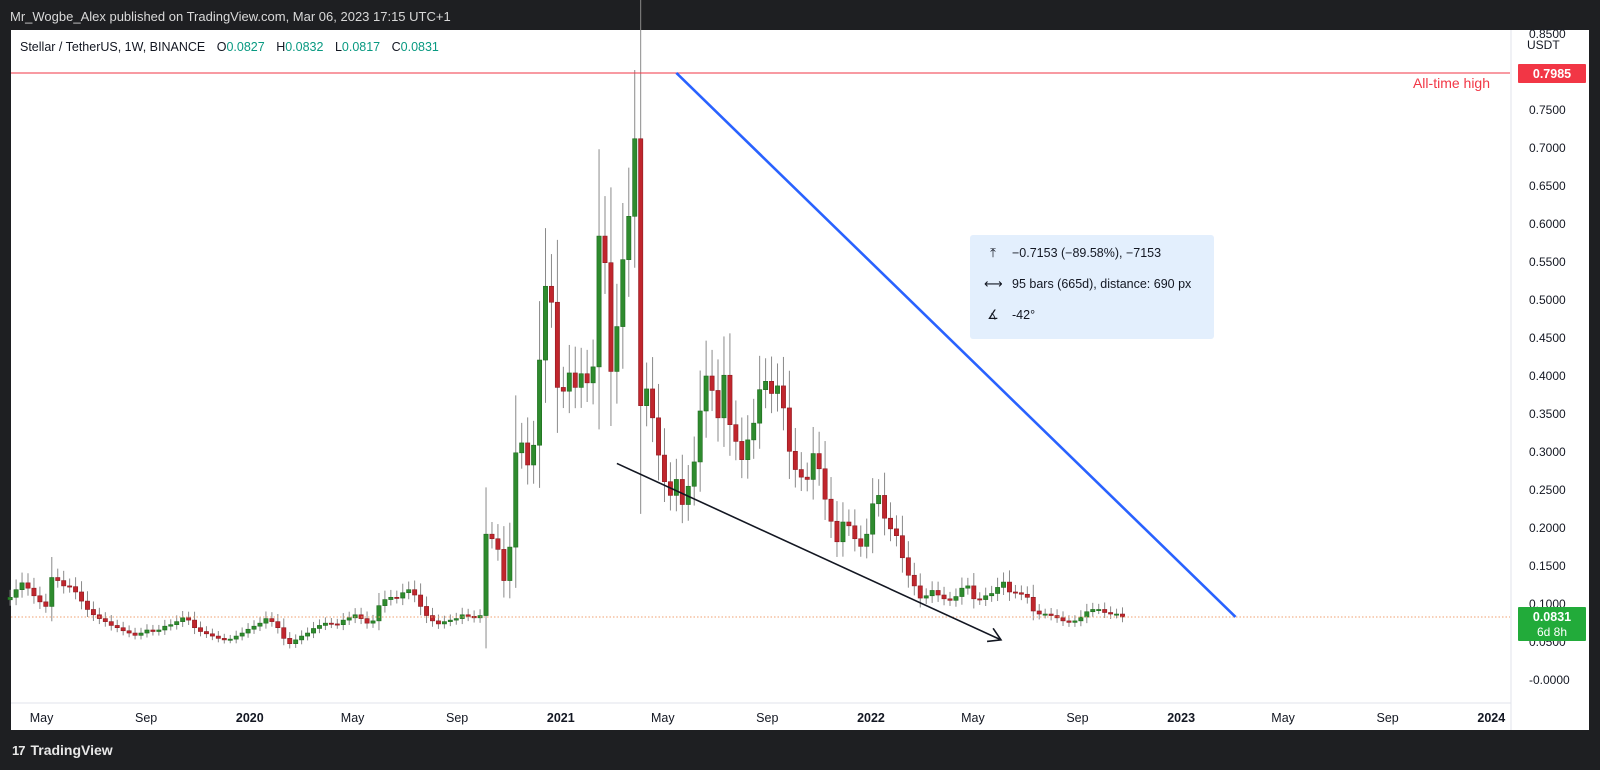  What do you see at coordinates (1491, 718) in the screenshot?
I see `time-tick-label: 2024` at bounding box center [1491, 718].